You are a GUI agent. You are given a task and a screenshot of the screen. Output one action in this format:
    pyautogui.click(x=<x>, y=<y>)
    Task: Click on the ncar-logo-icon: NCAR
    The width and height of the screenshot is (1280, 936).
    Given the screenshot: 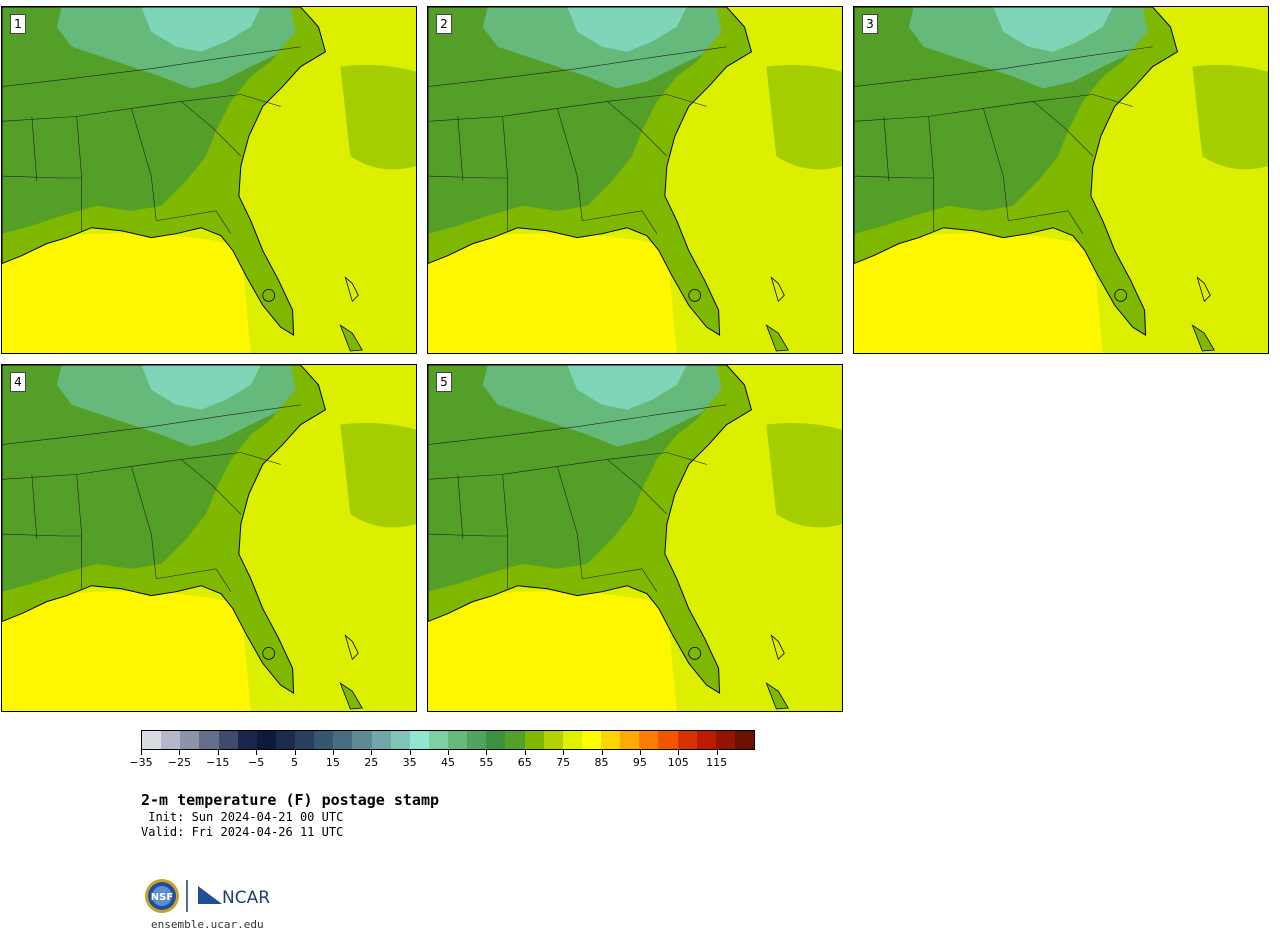 What is the action you would take?
    pyautogui.click(x=234, y=897)
    